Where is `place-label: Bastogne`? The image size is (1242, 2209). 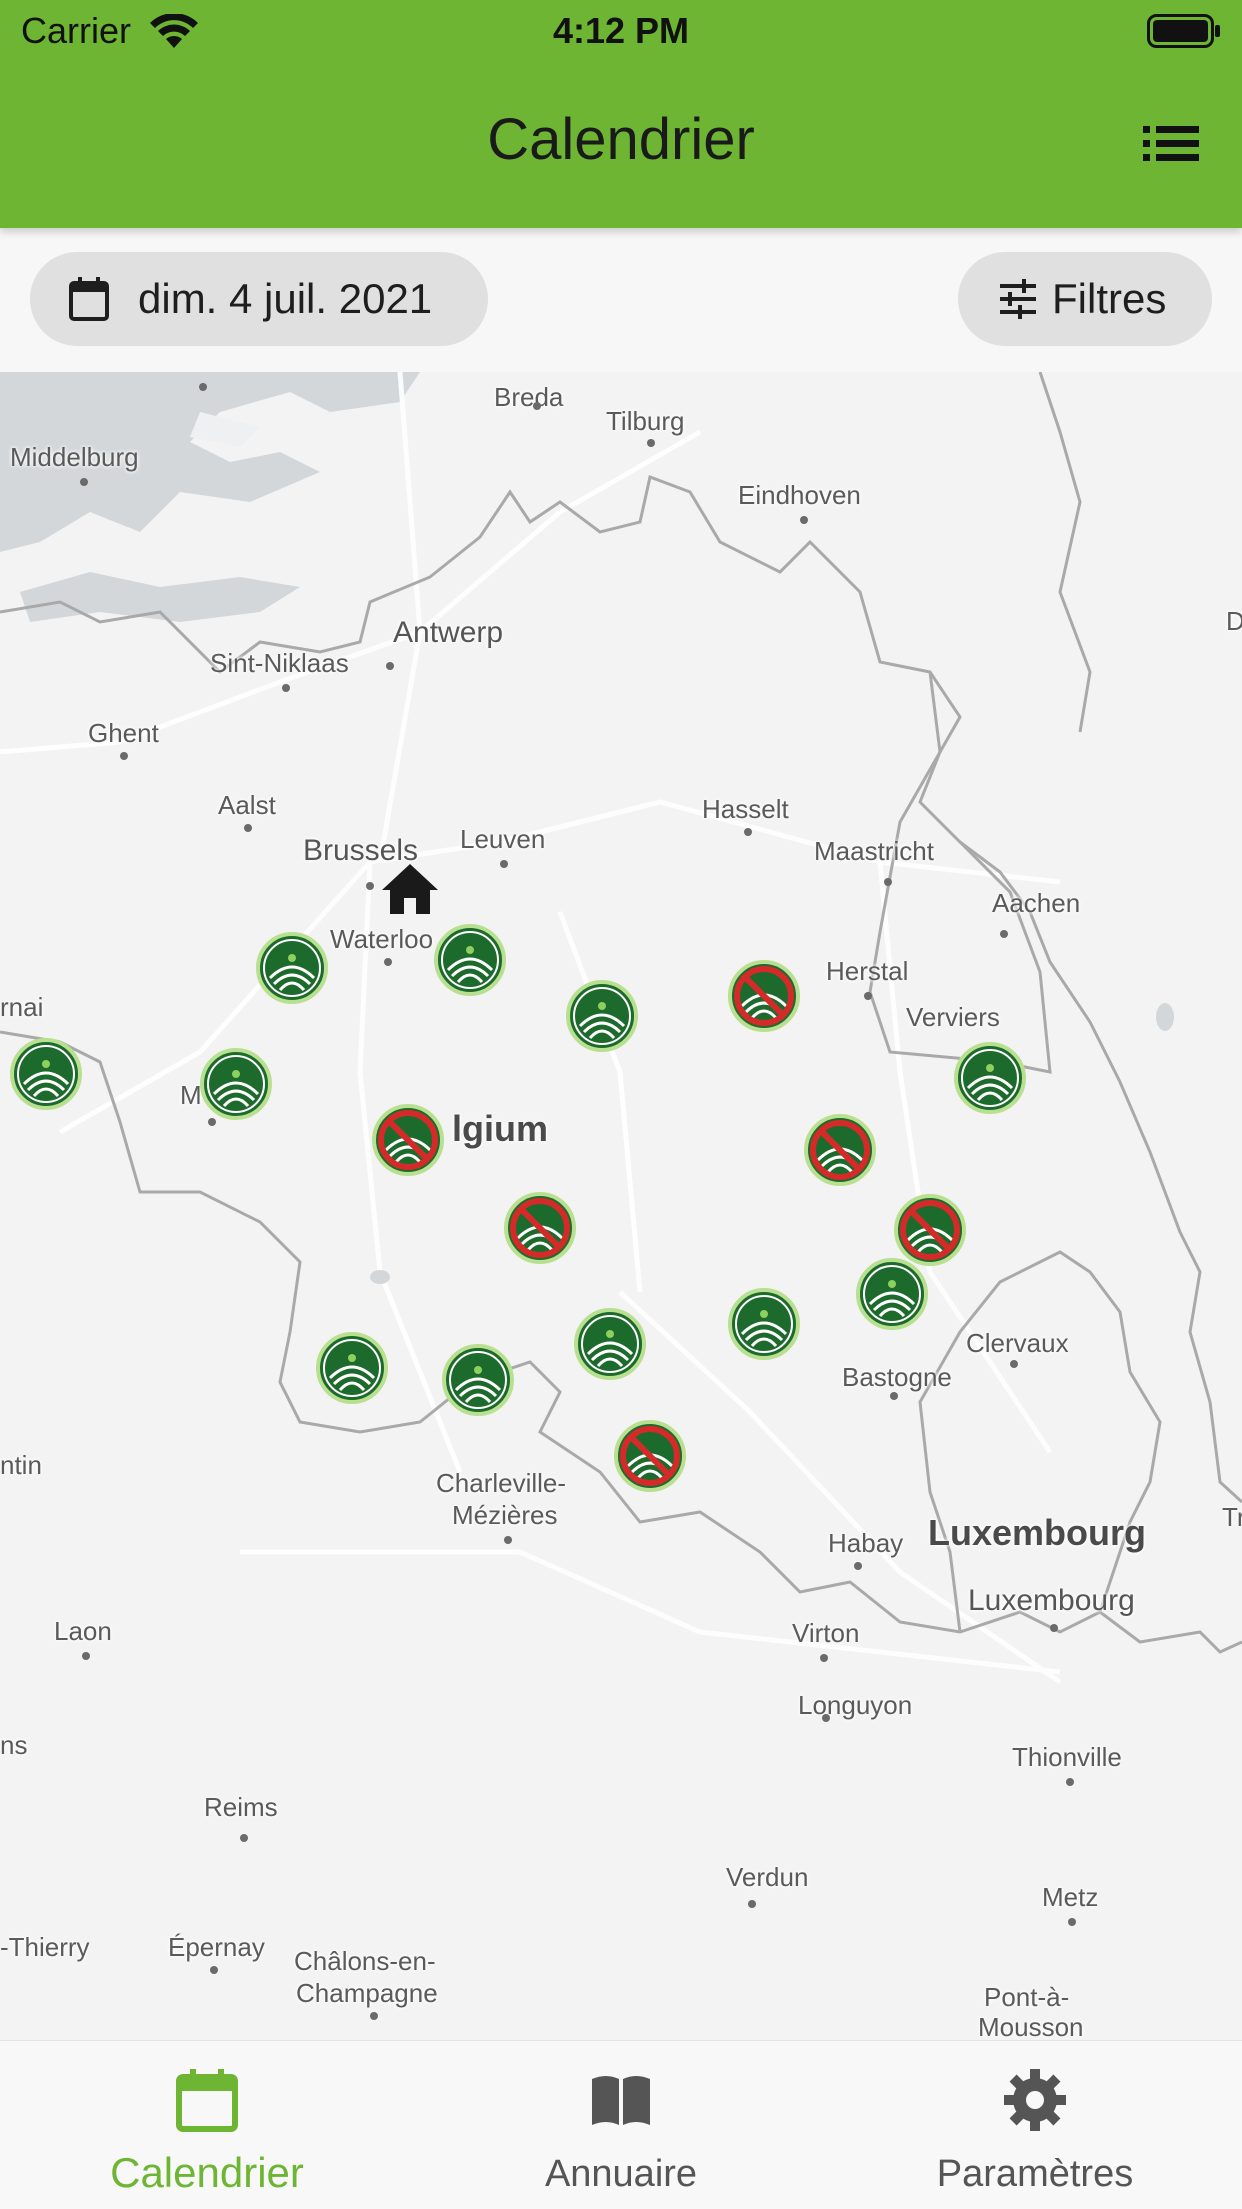 place-label: Bastogne is located at coordinates (897, 1377).